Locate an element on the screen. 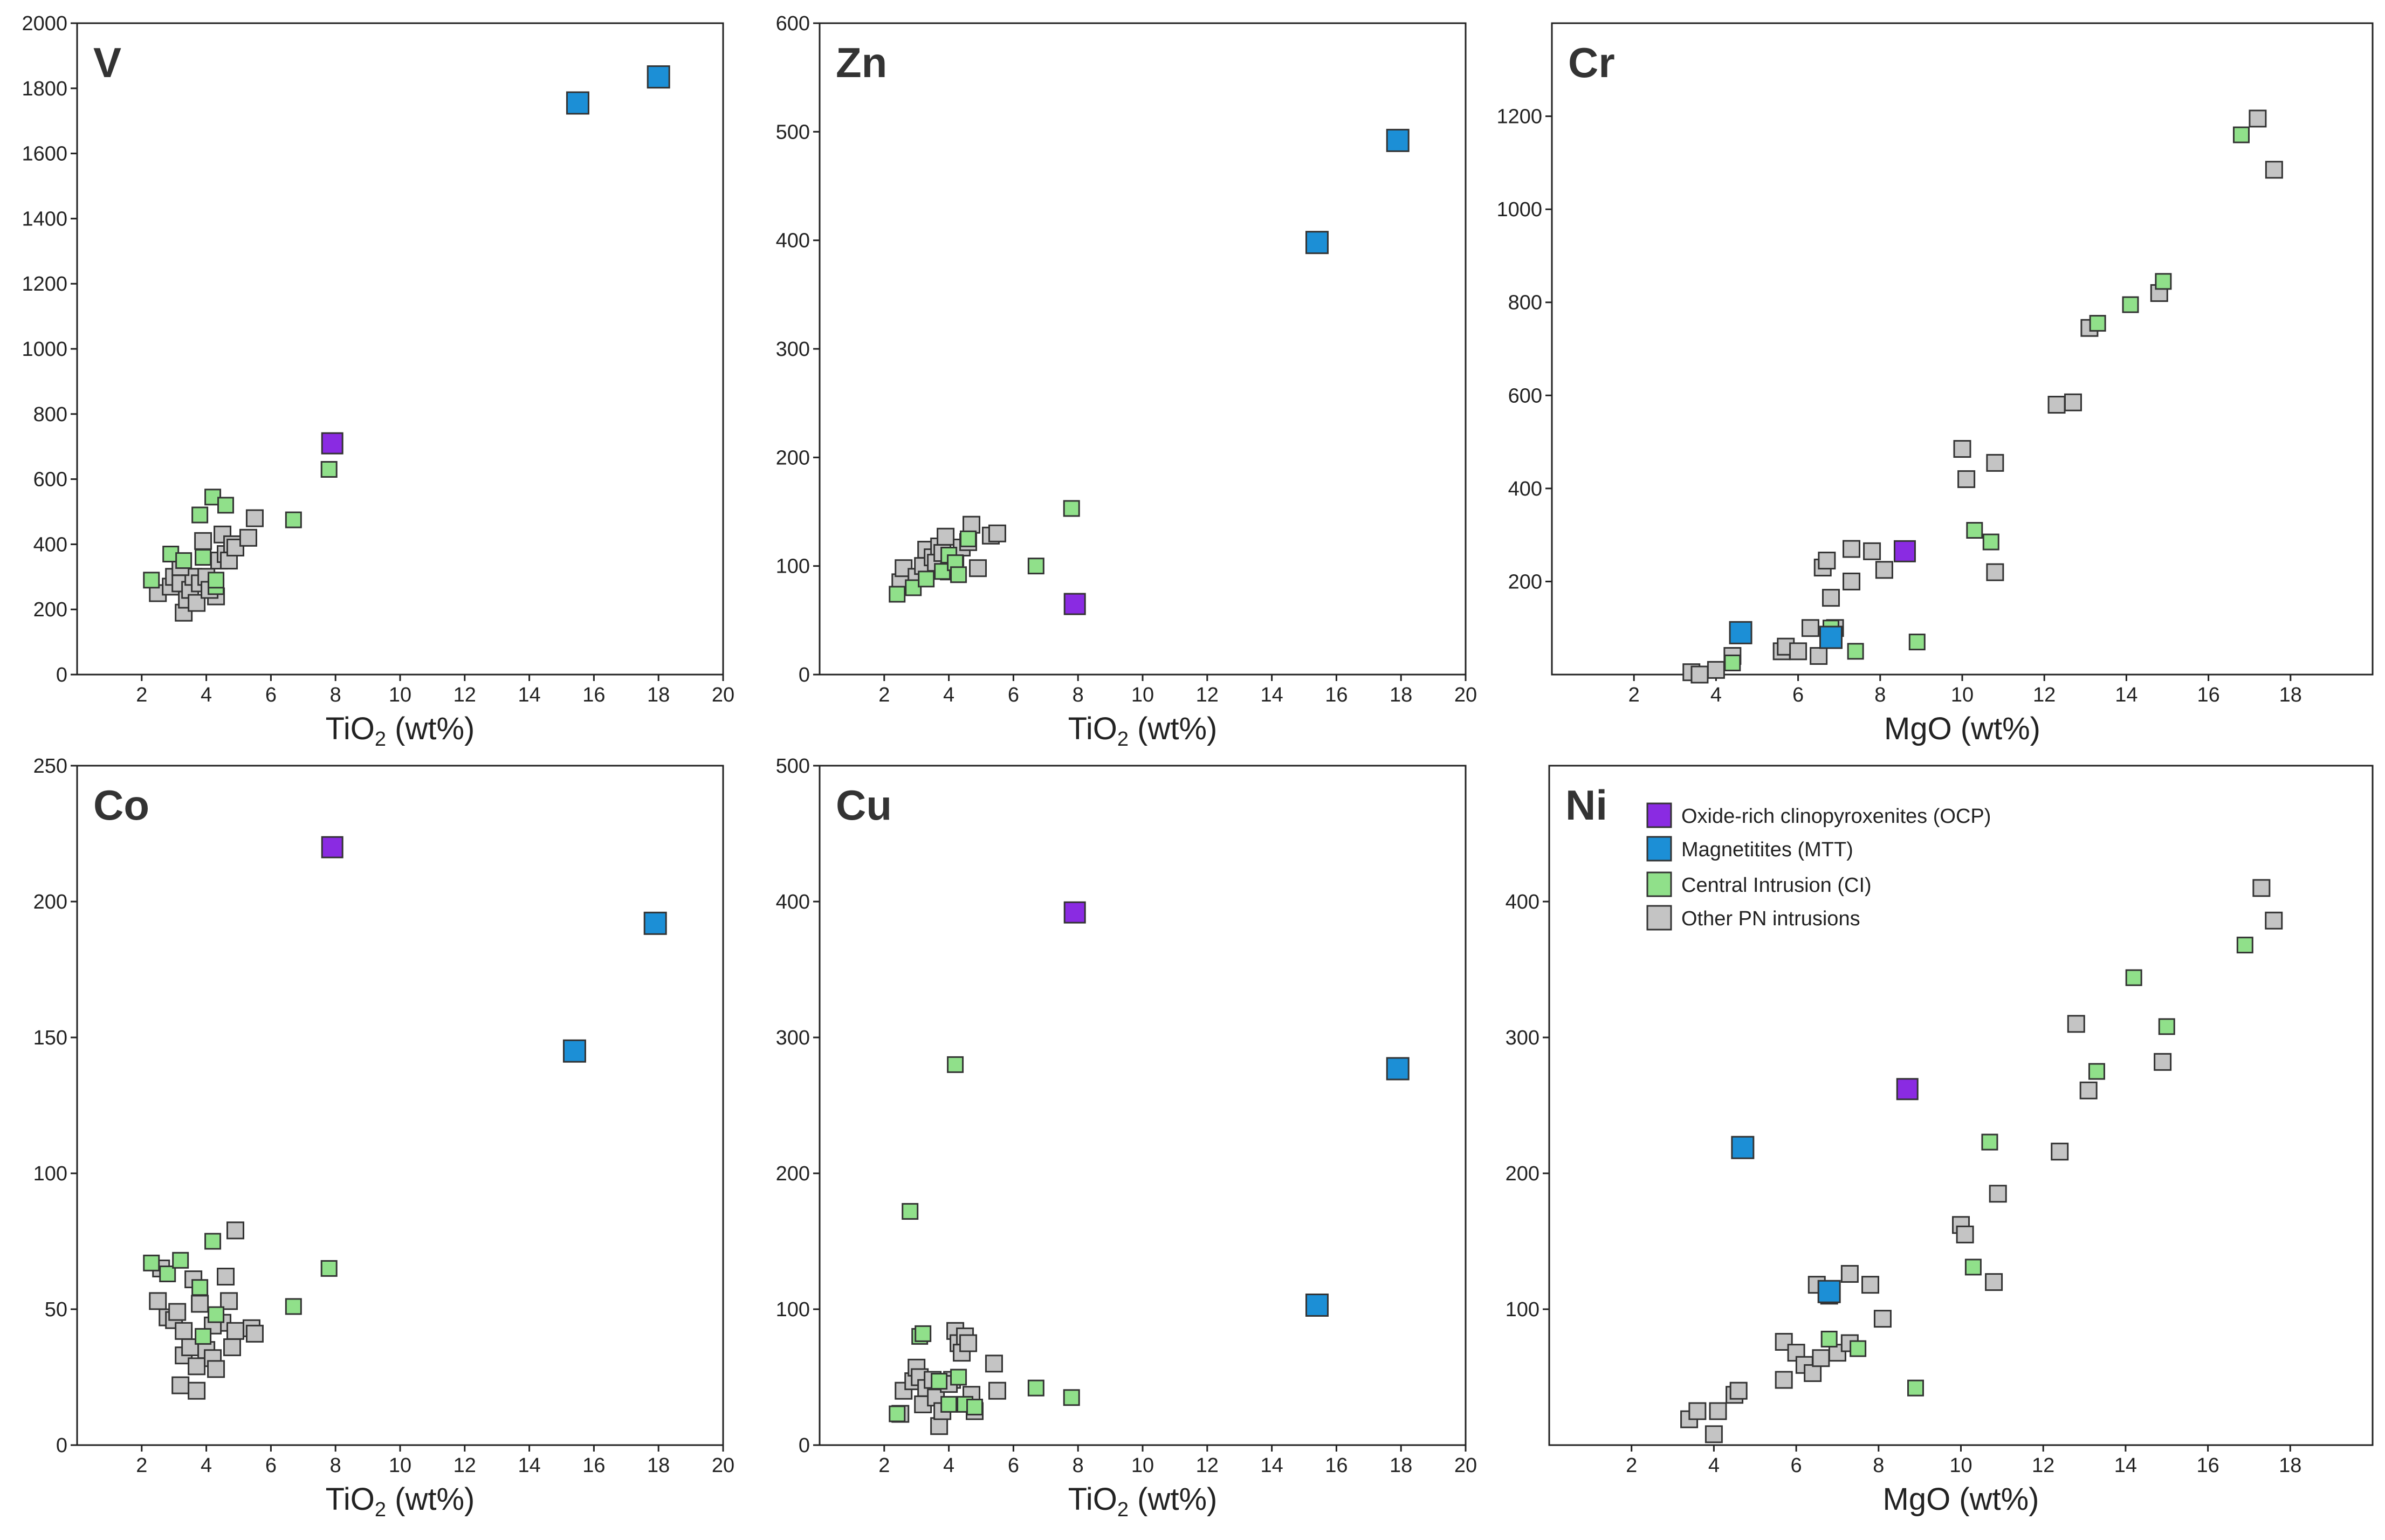 This screenshot has height=1540, width=2385. legend-label-ci: Central Intrusion (CI) is located at coordinates (1777, 885).